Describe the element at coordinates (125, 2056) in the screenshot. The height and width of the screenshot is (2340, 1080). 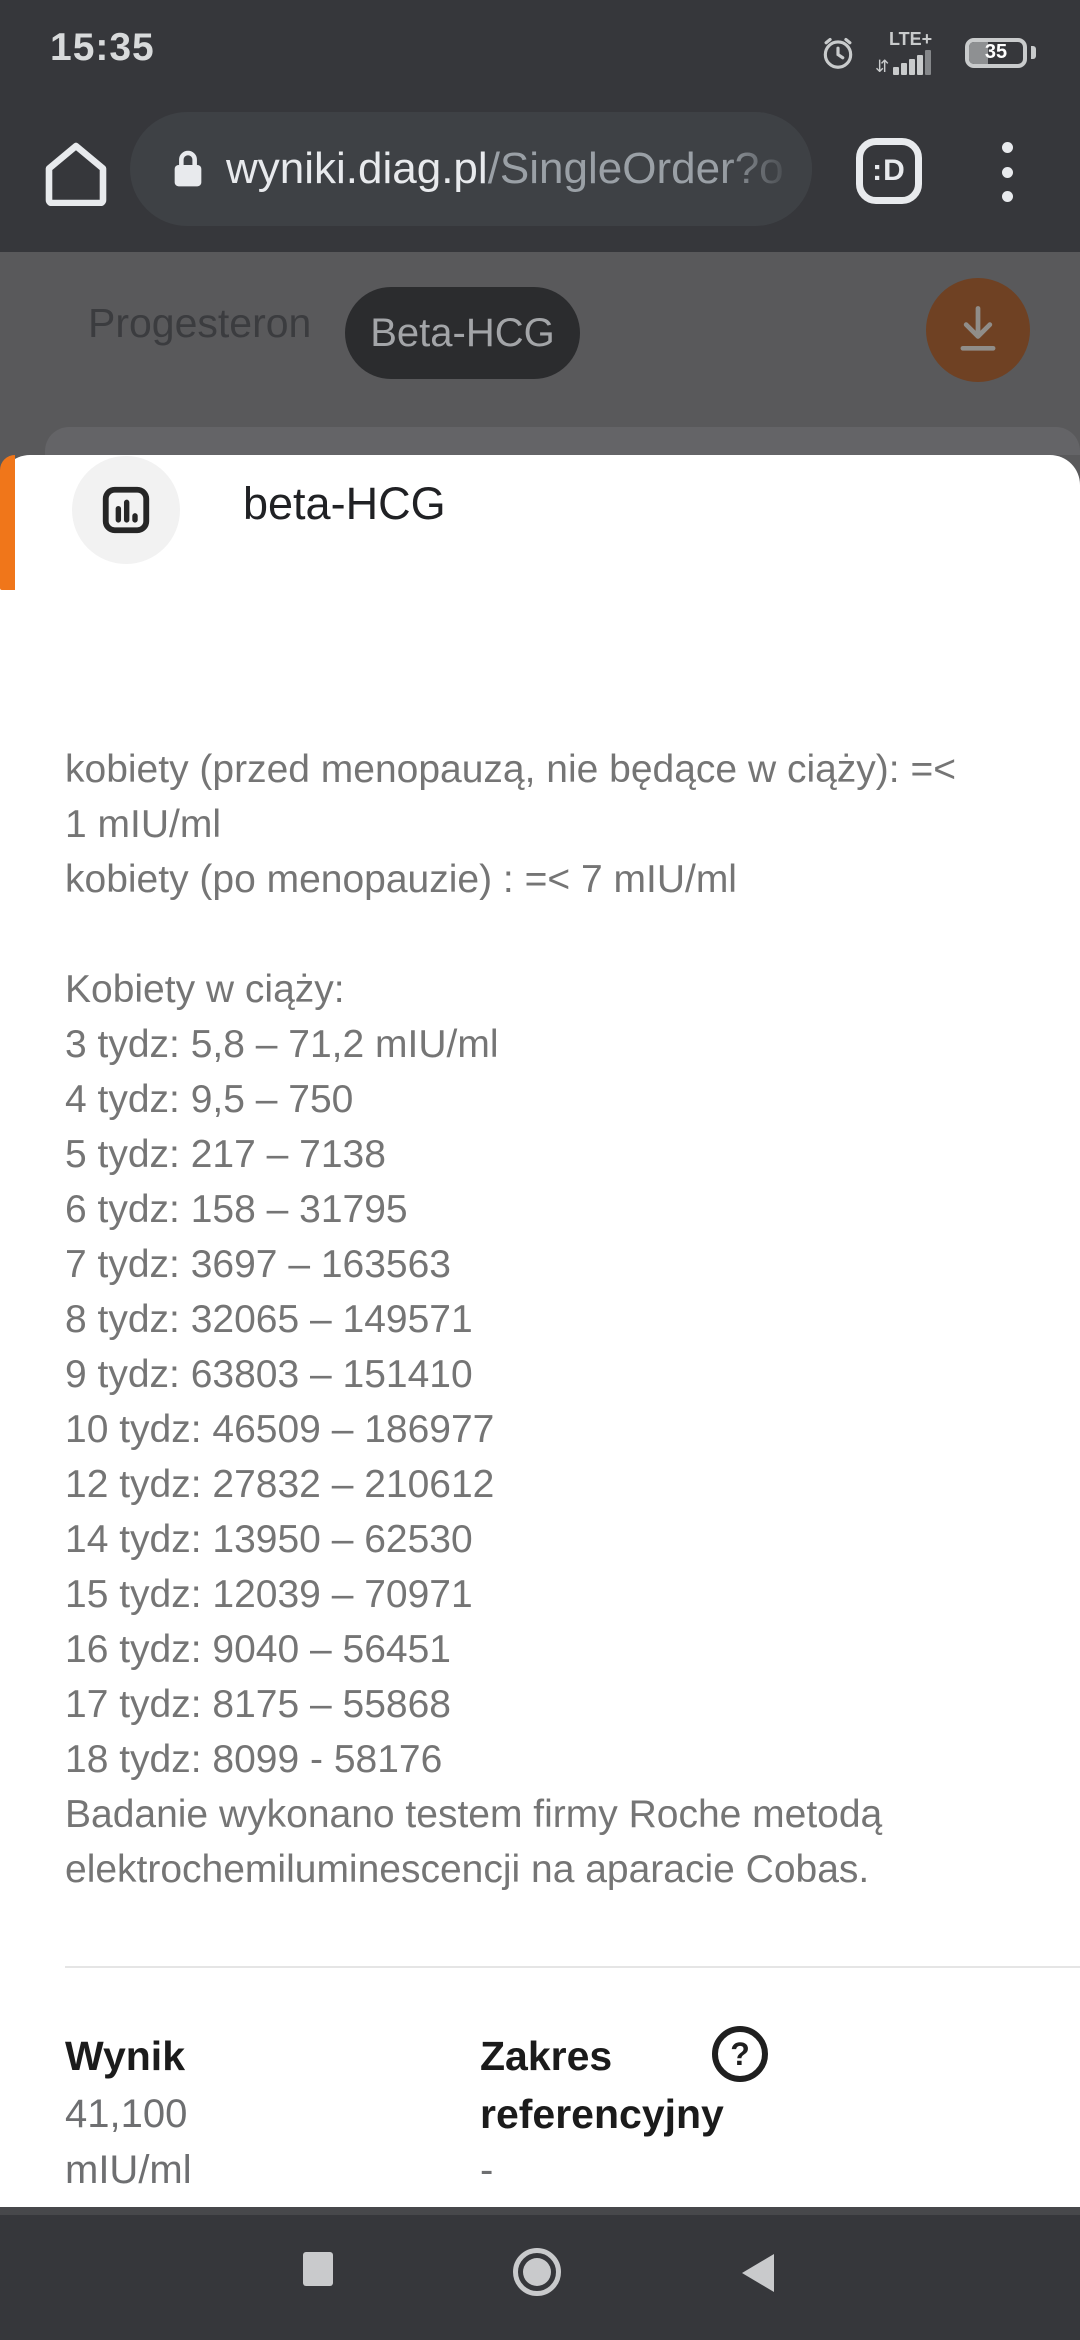
I see `result-label: Wynik` at that location.